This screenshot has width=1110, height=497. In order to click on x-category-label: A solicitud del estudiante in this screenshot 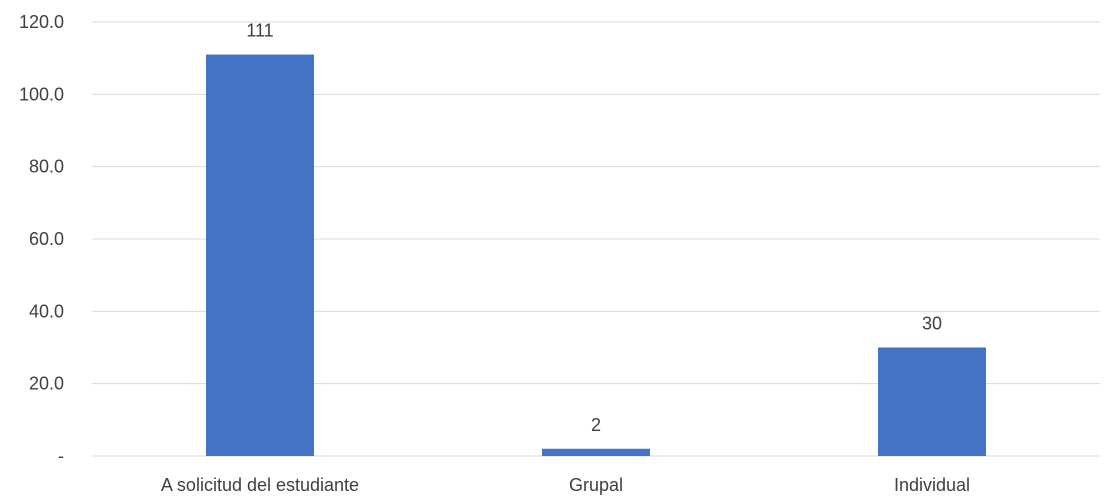, I will do `click(260, 485)`.